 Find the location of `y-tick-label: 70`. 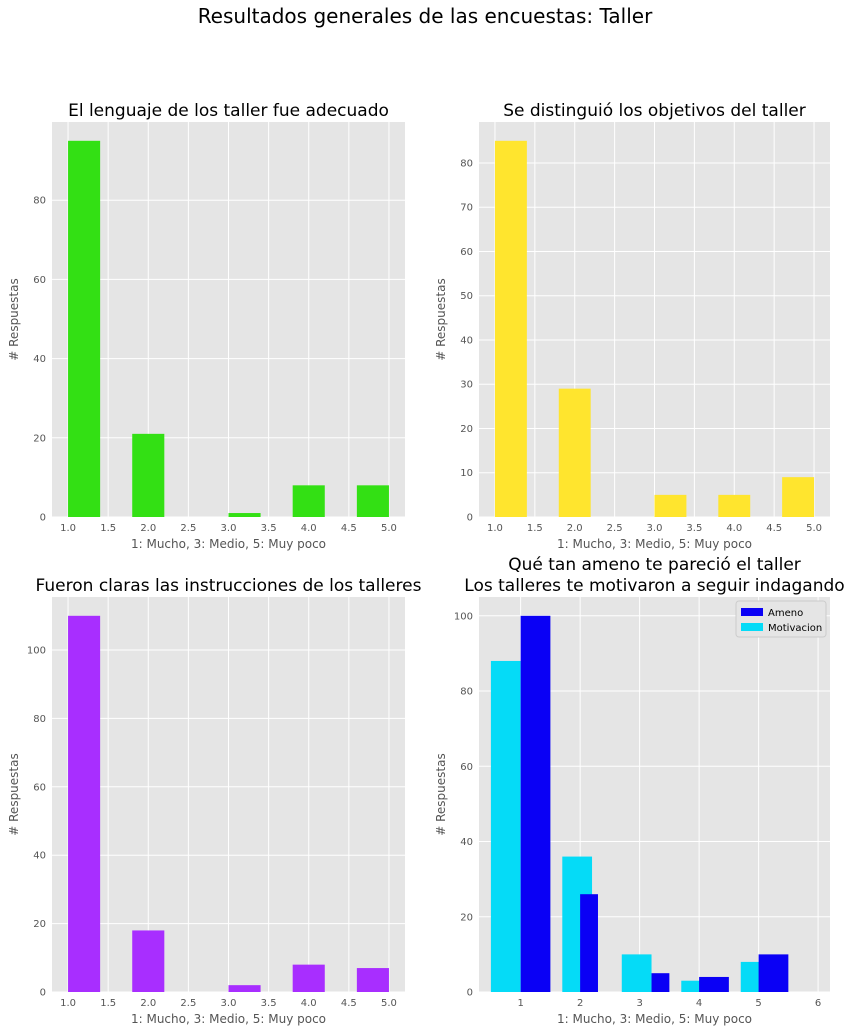

y-tick-label: 70 is located at coordinates (466, 208).